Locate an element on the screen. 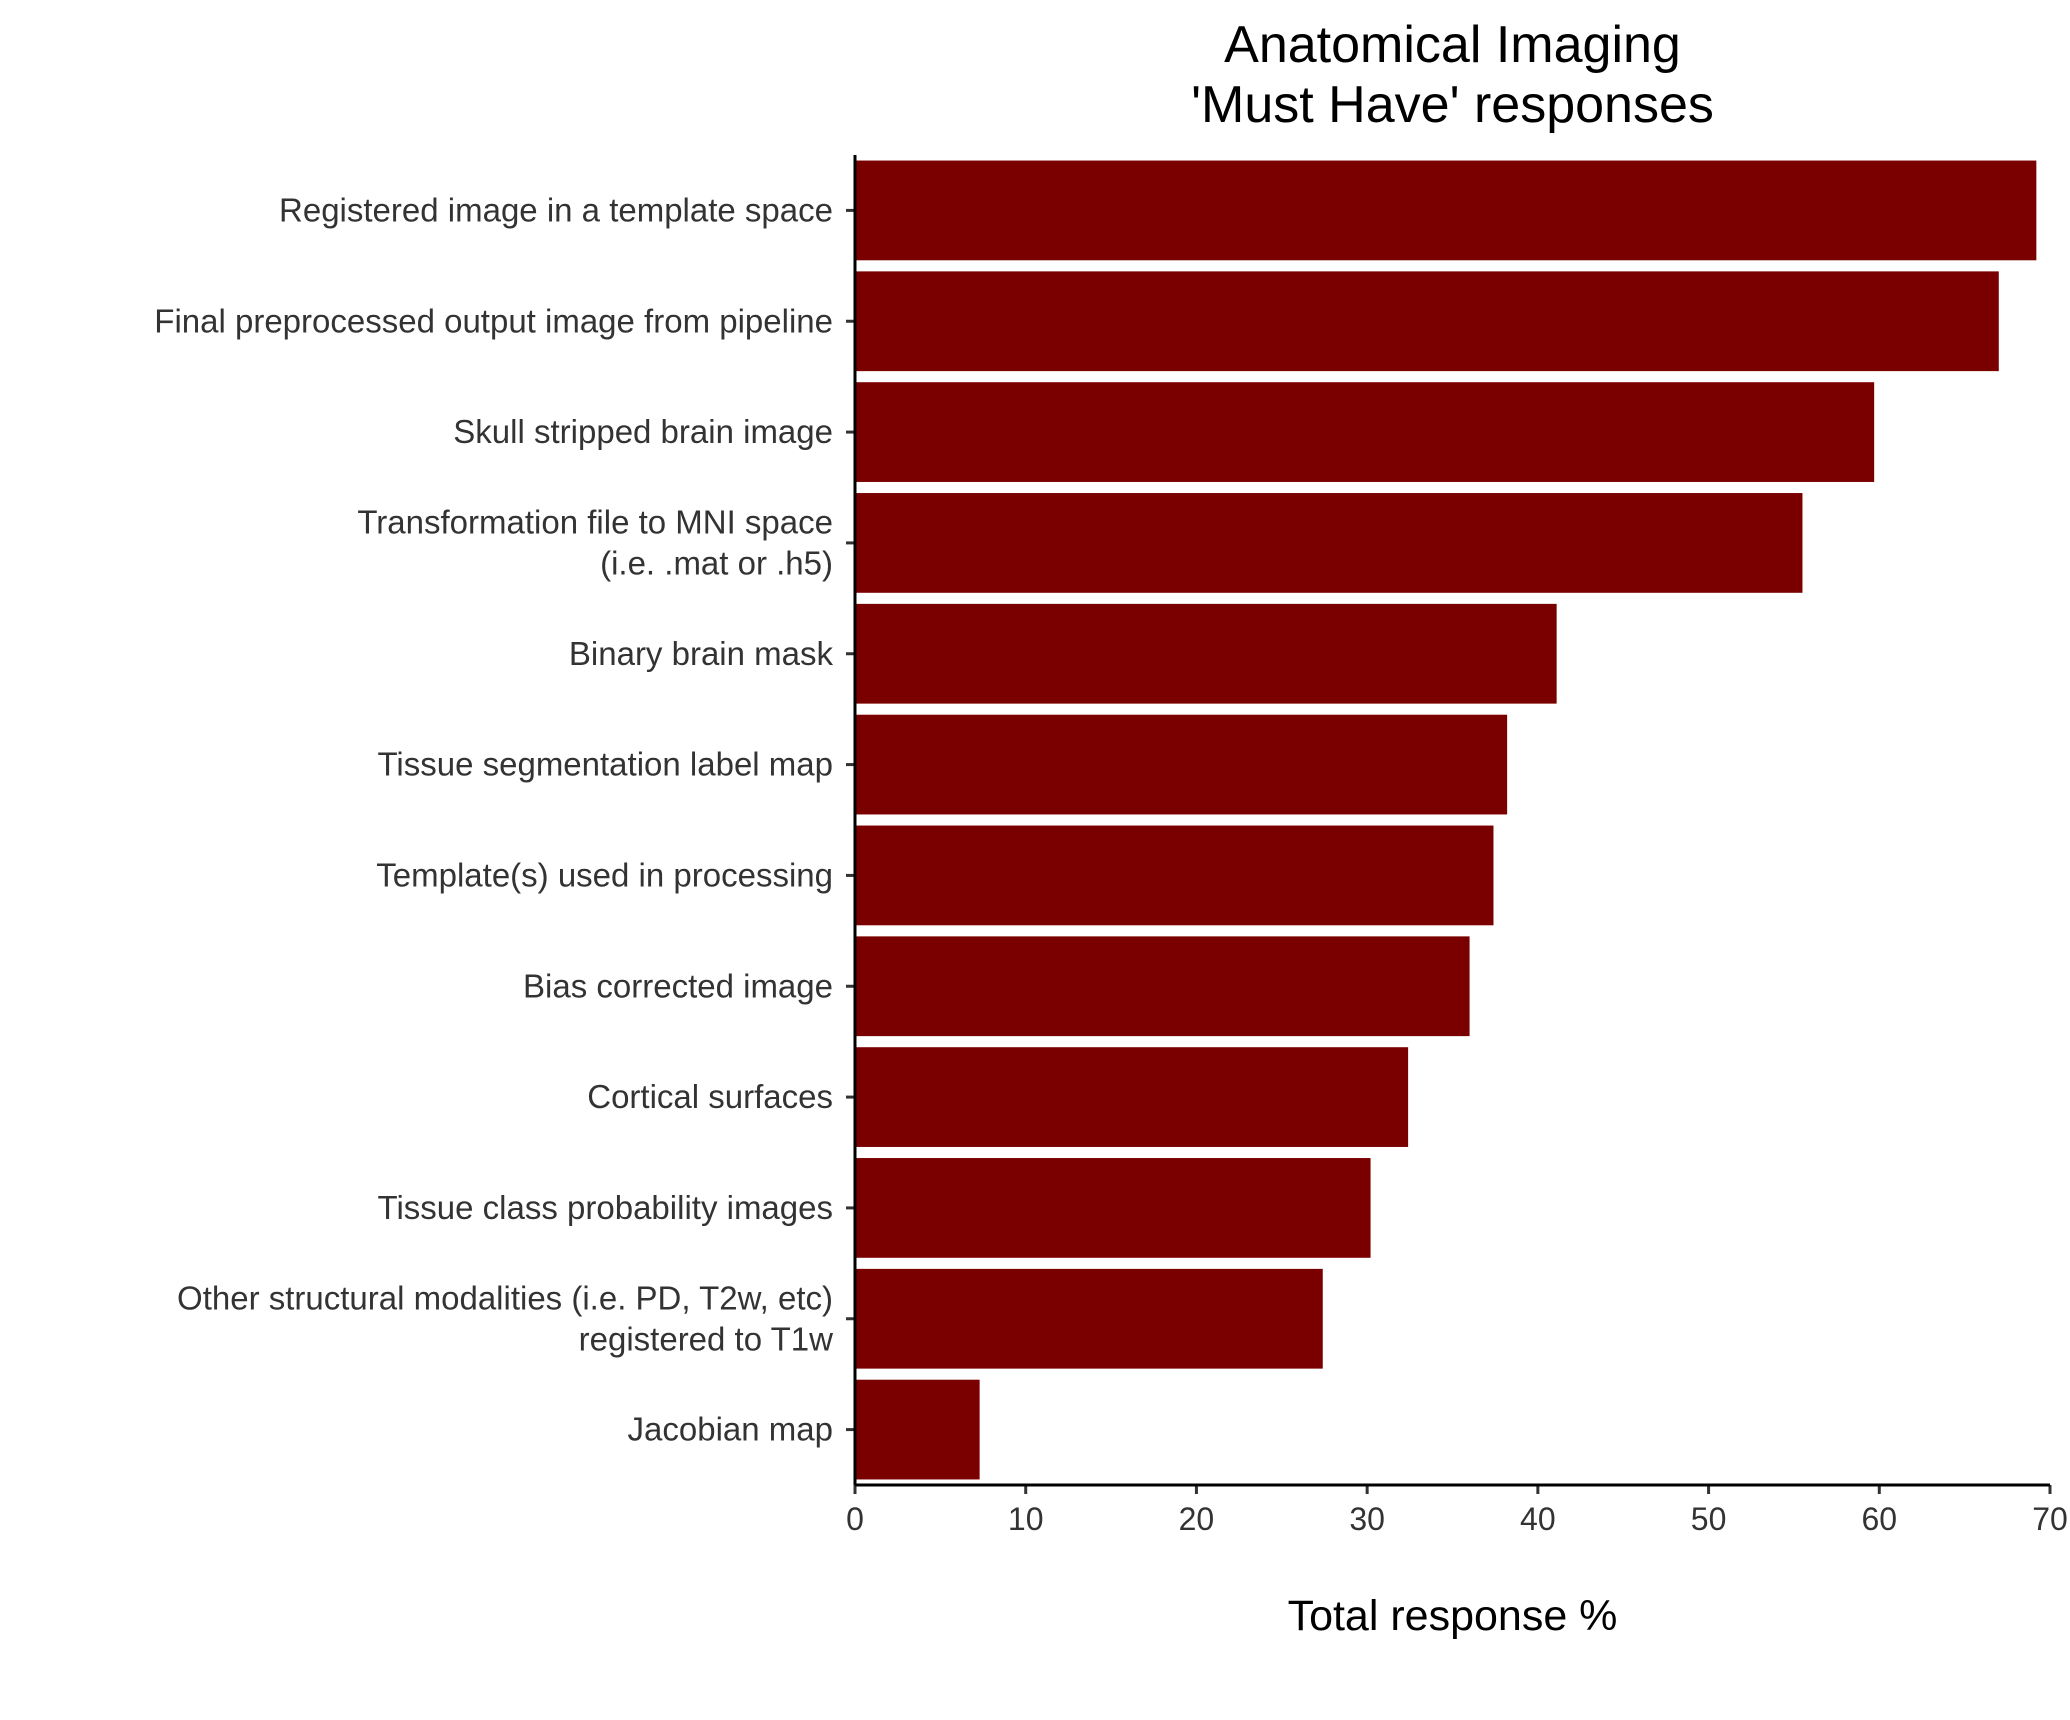  chart-title-line-1: Anatomical Imaging is located at coordinates (1452, 45).